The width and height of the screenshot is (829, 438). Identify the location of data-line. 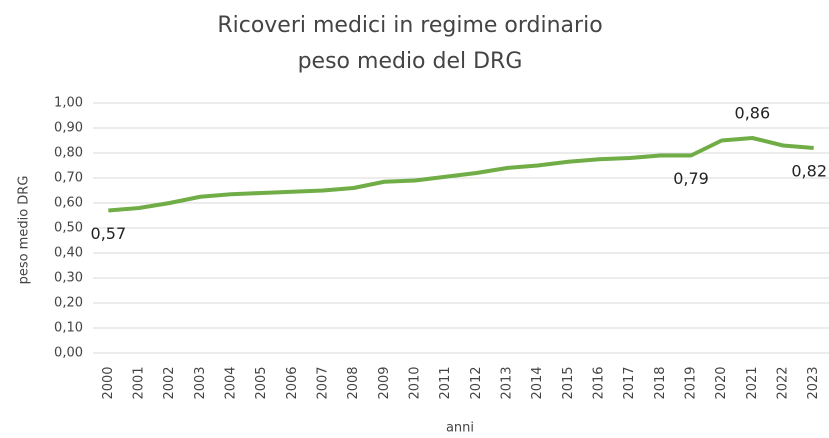
(461, 174).